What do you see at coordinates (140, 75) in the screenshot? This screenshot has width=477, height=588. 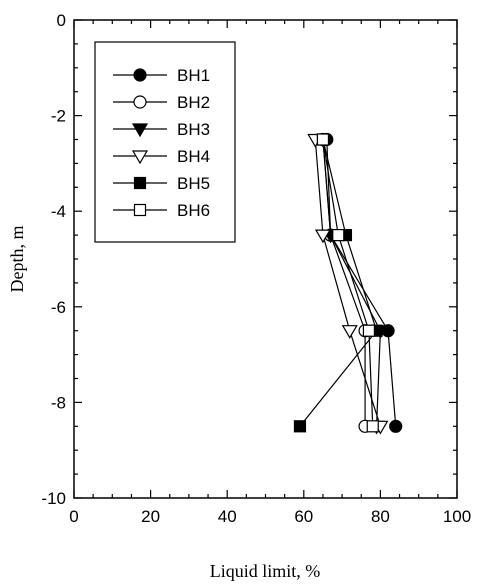 I see `legend-marker-bh1` at bounding box center [140, 75].